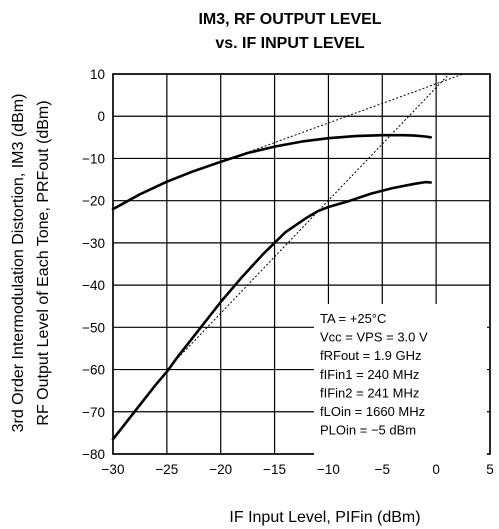 The height and width of the screenshot is (529, 499). What do you see at coordinates (368, 430) in the screenshot?
I see `condition-line-6: PLOin = −5 dBm` at bounding box center [368, 430].